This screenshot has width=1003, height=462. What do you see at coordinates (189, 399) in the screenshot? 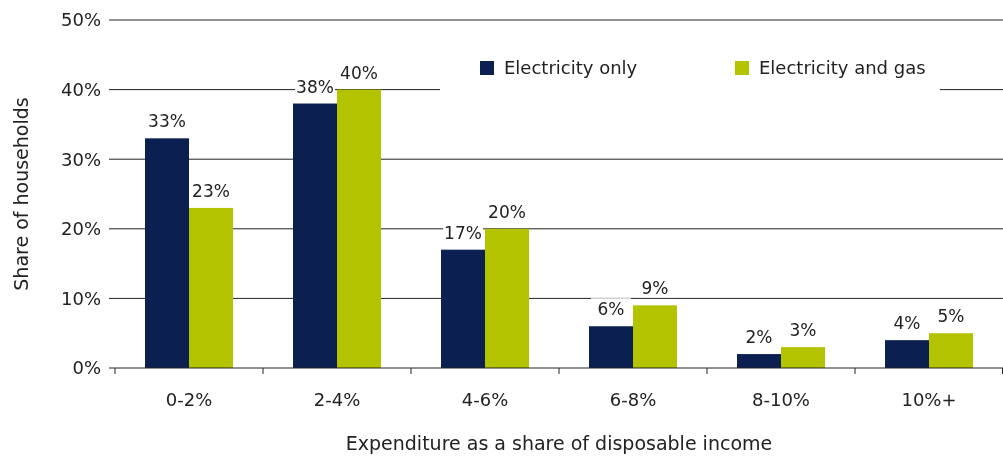
I see `x-tick-label: 0-2%` at bounding box center [189, 399].